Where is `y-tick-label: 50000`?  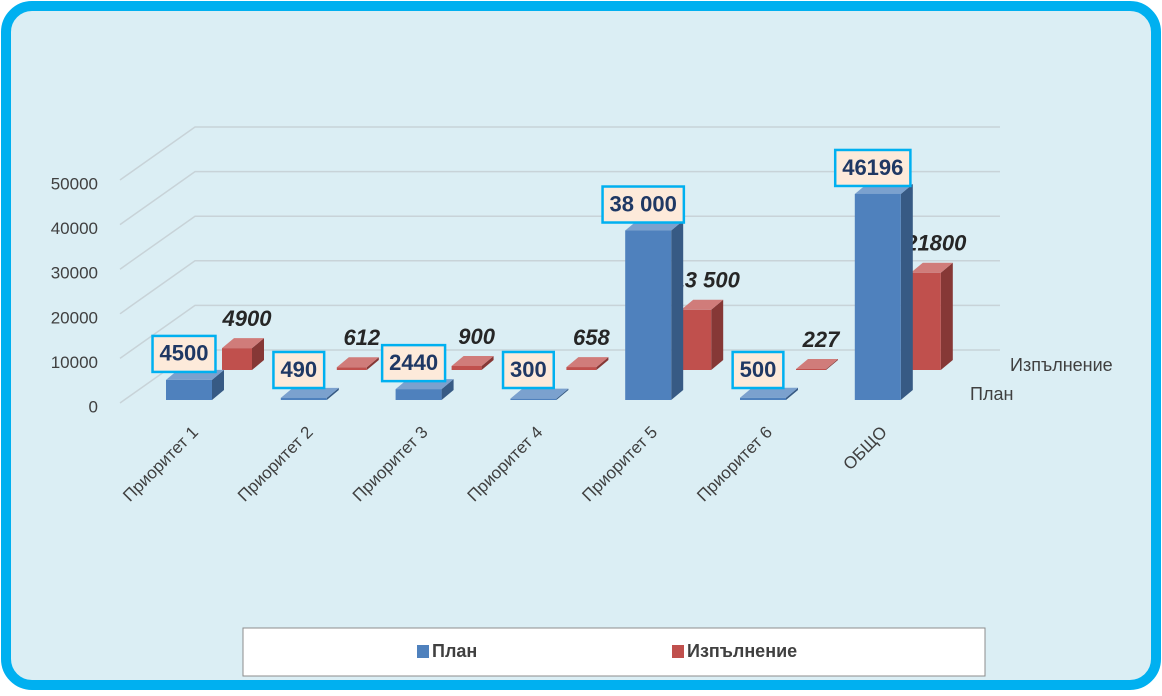
y-tick-label: 50000 is located at coordinates (74, 183).